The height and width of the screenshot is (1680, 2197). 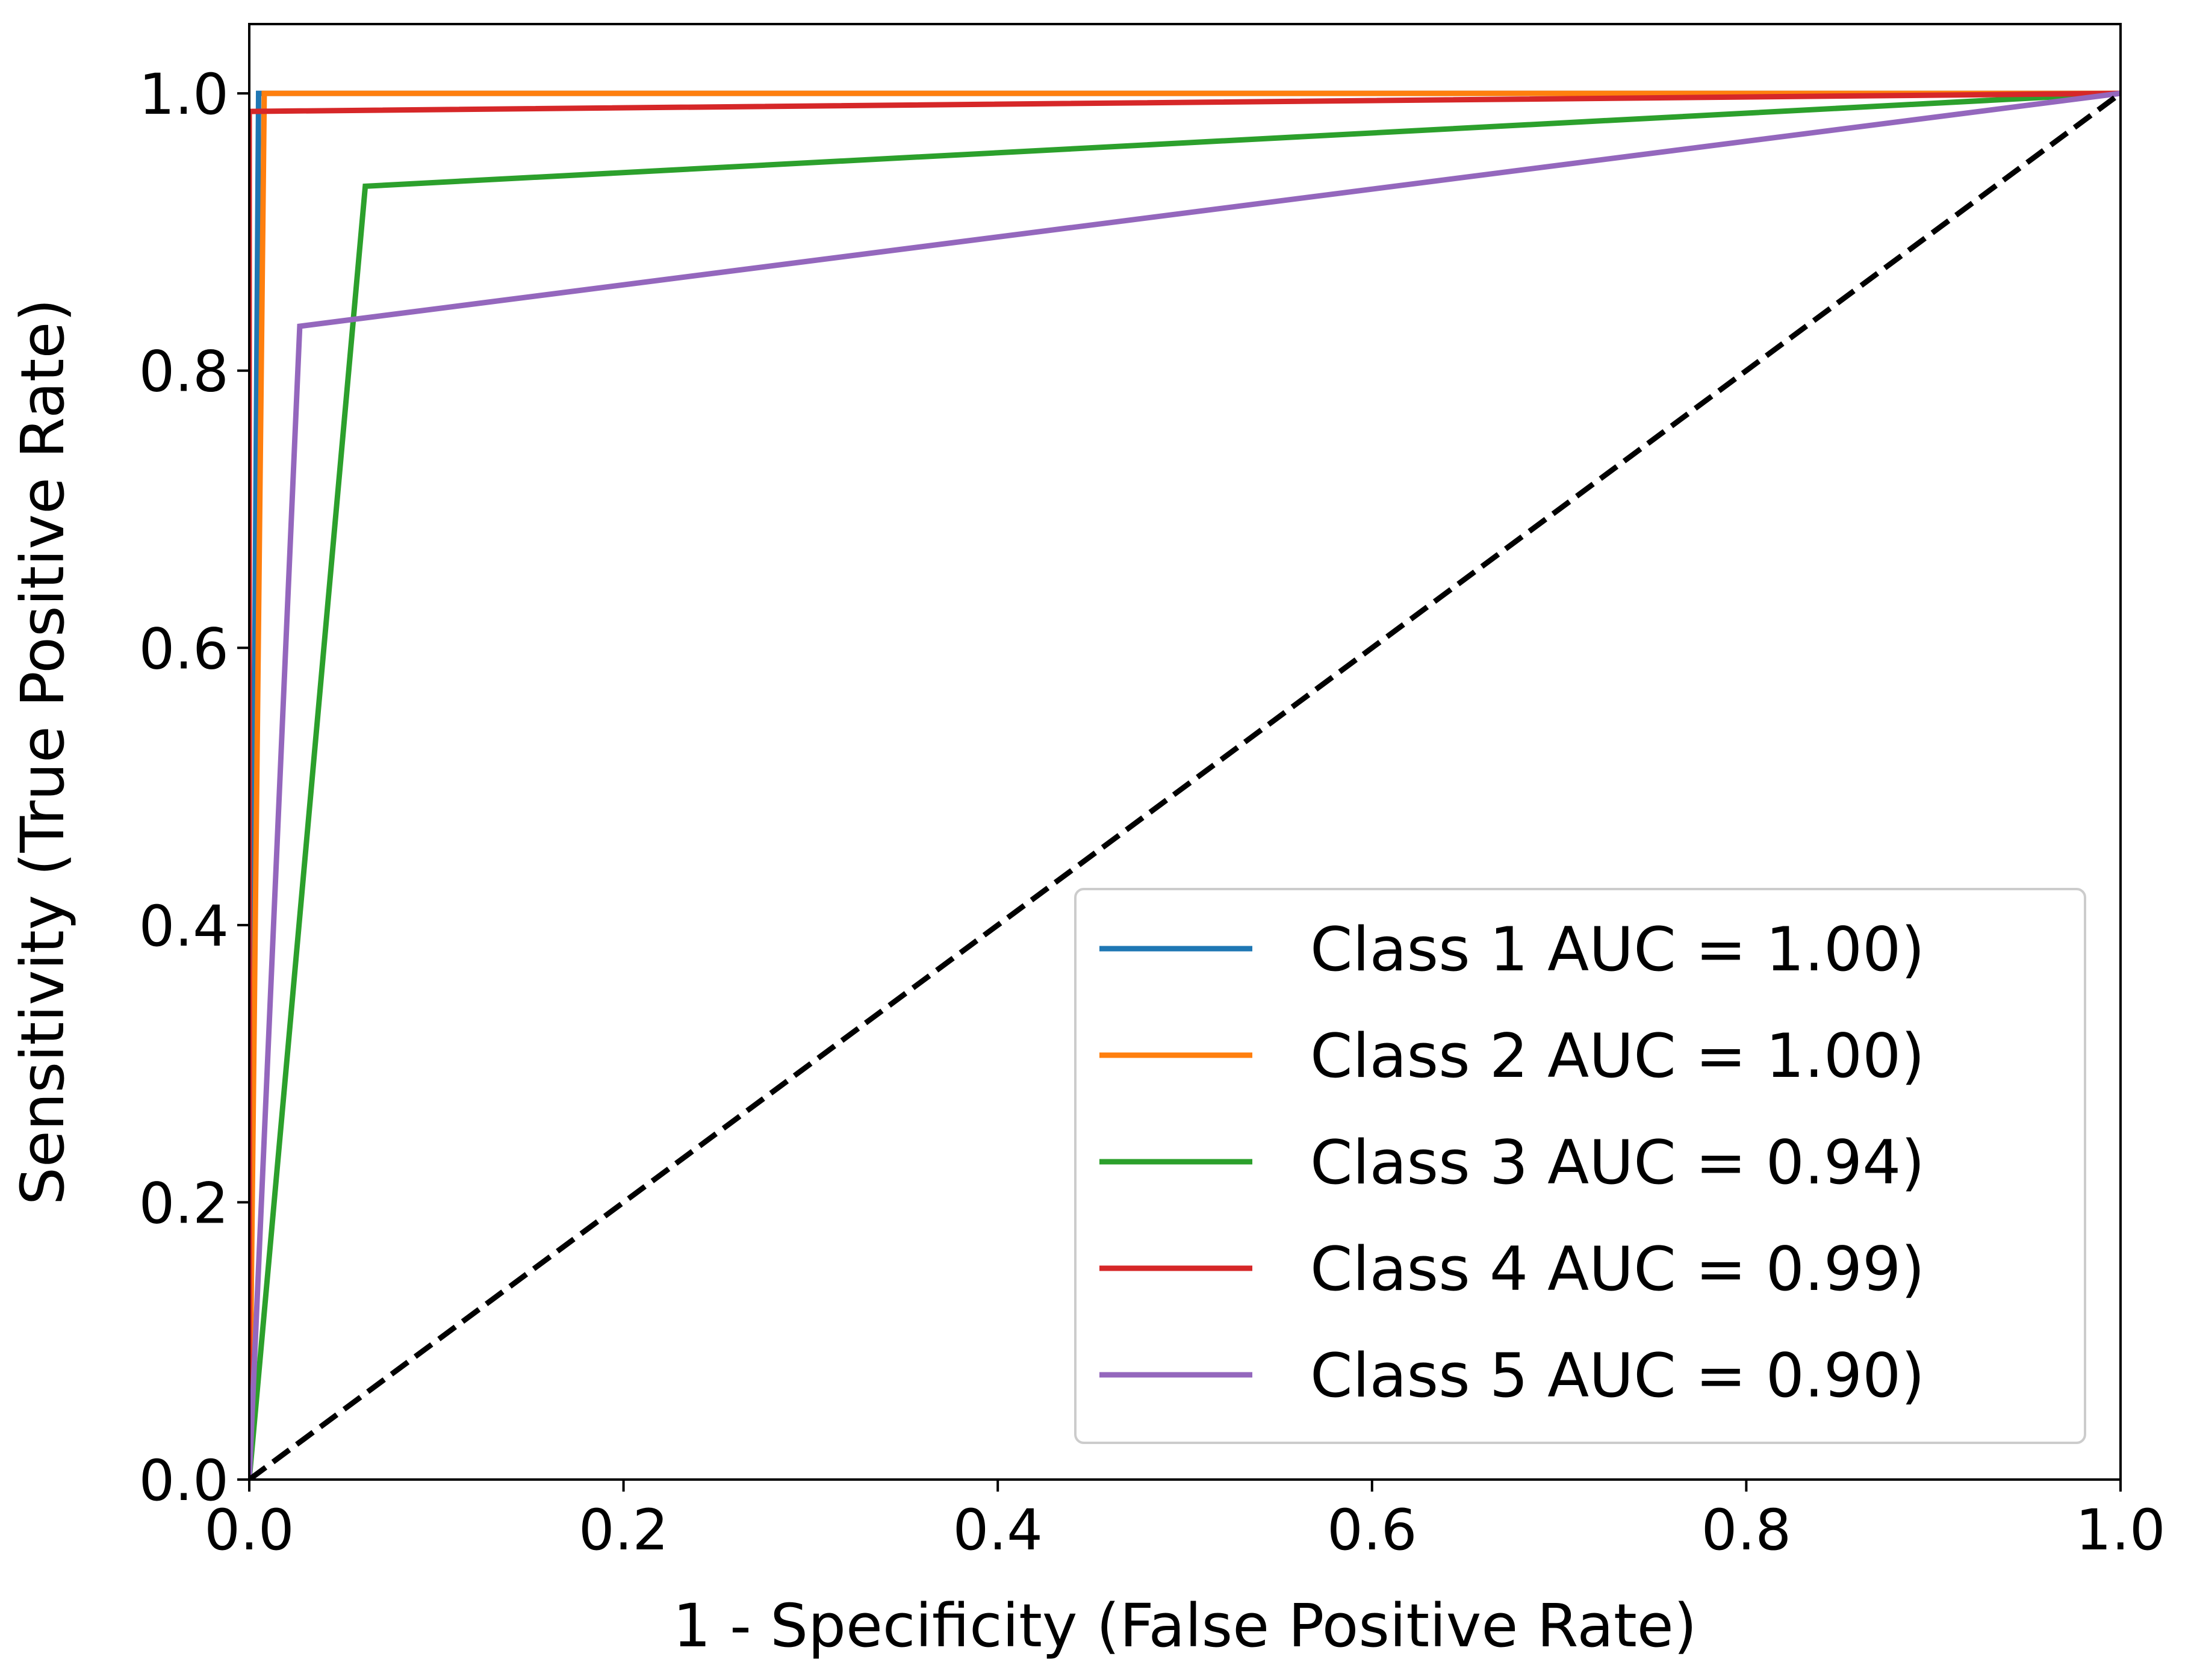 I want to click on y-tick-label: 0.0, so click(x=184, y=1481).